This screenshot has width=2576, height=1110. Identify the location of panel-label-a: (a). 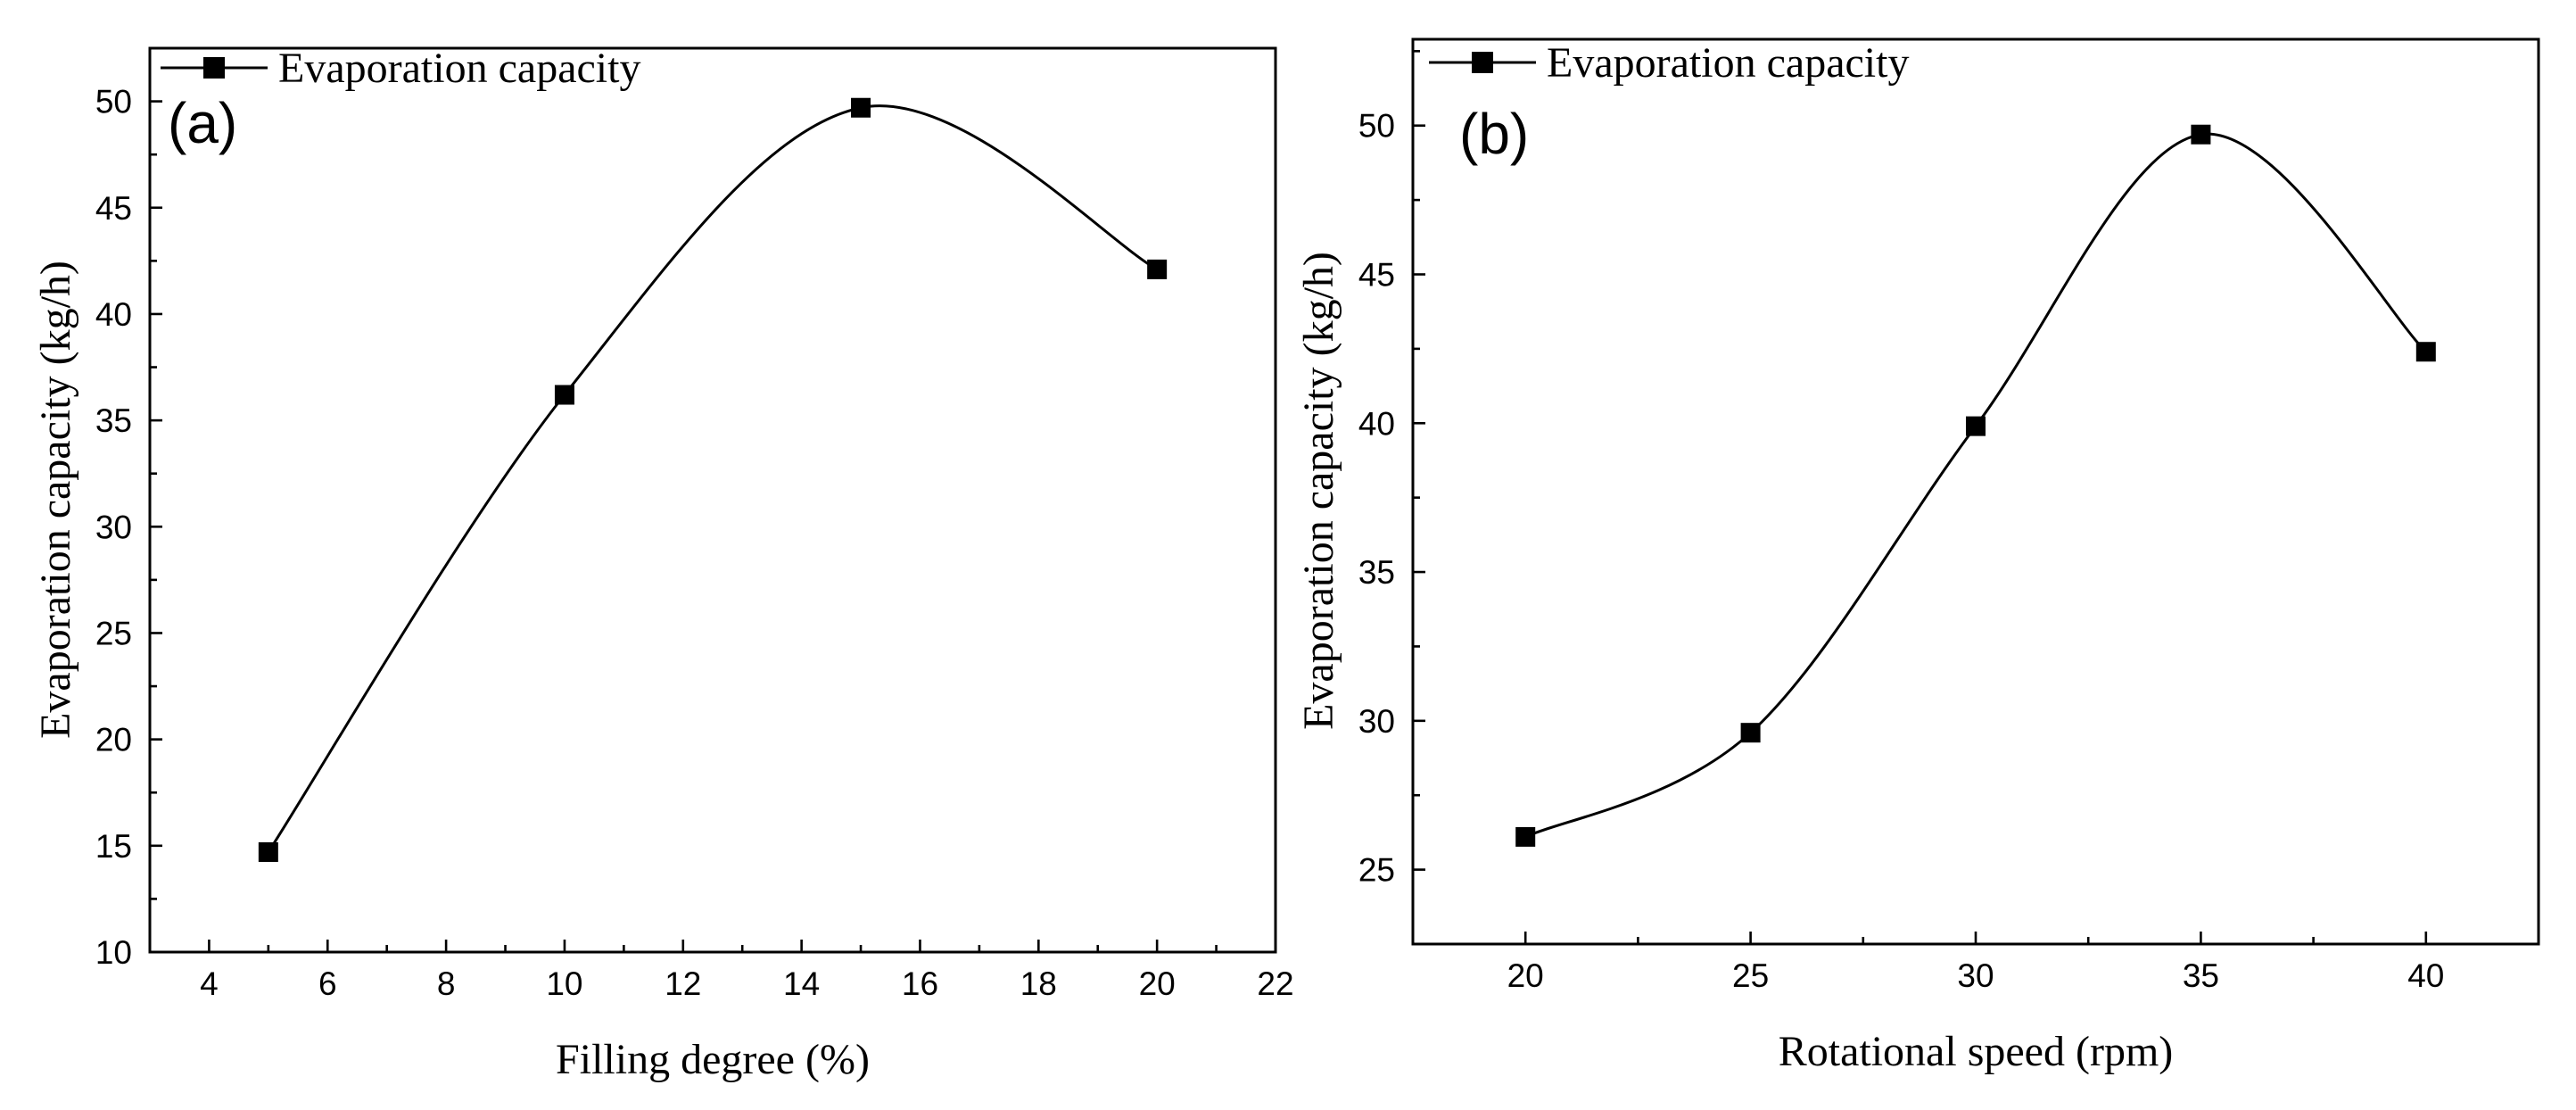
(203, 123).